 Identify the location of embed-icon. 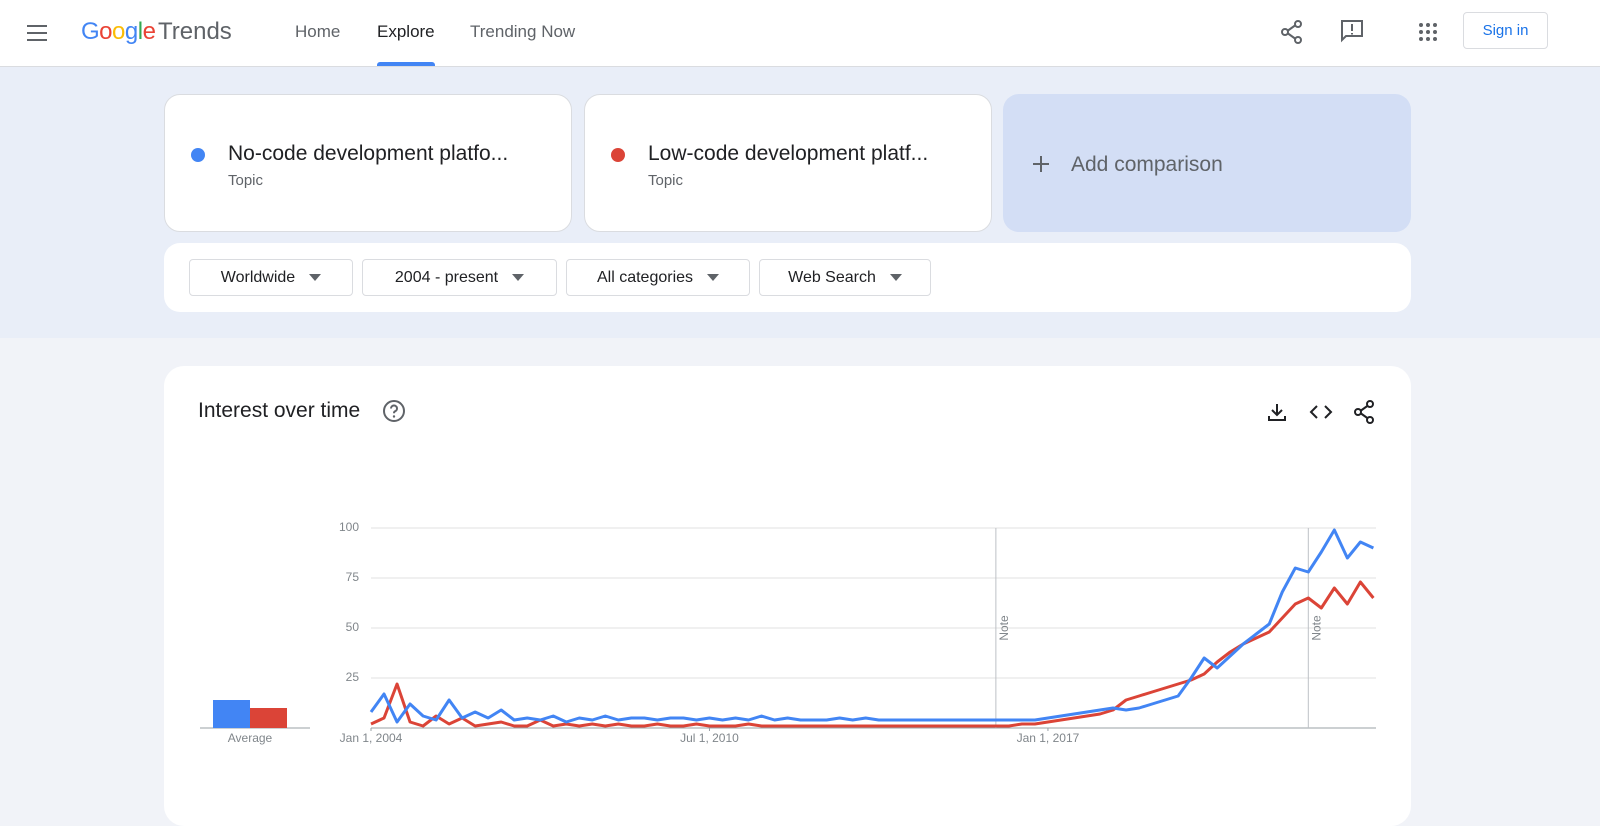
(1321, 412).